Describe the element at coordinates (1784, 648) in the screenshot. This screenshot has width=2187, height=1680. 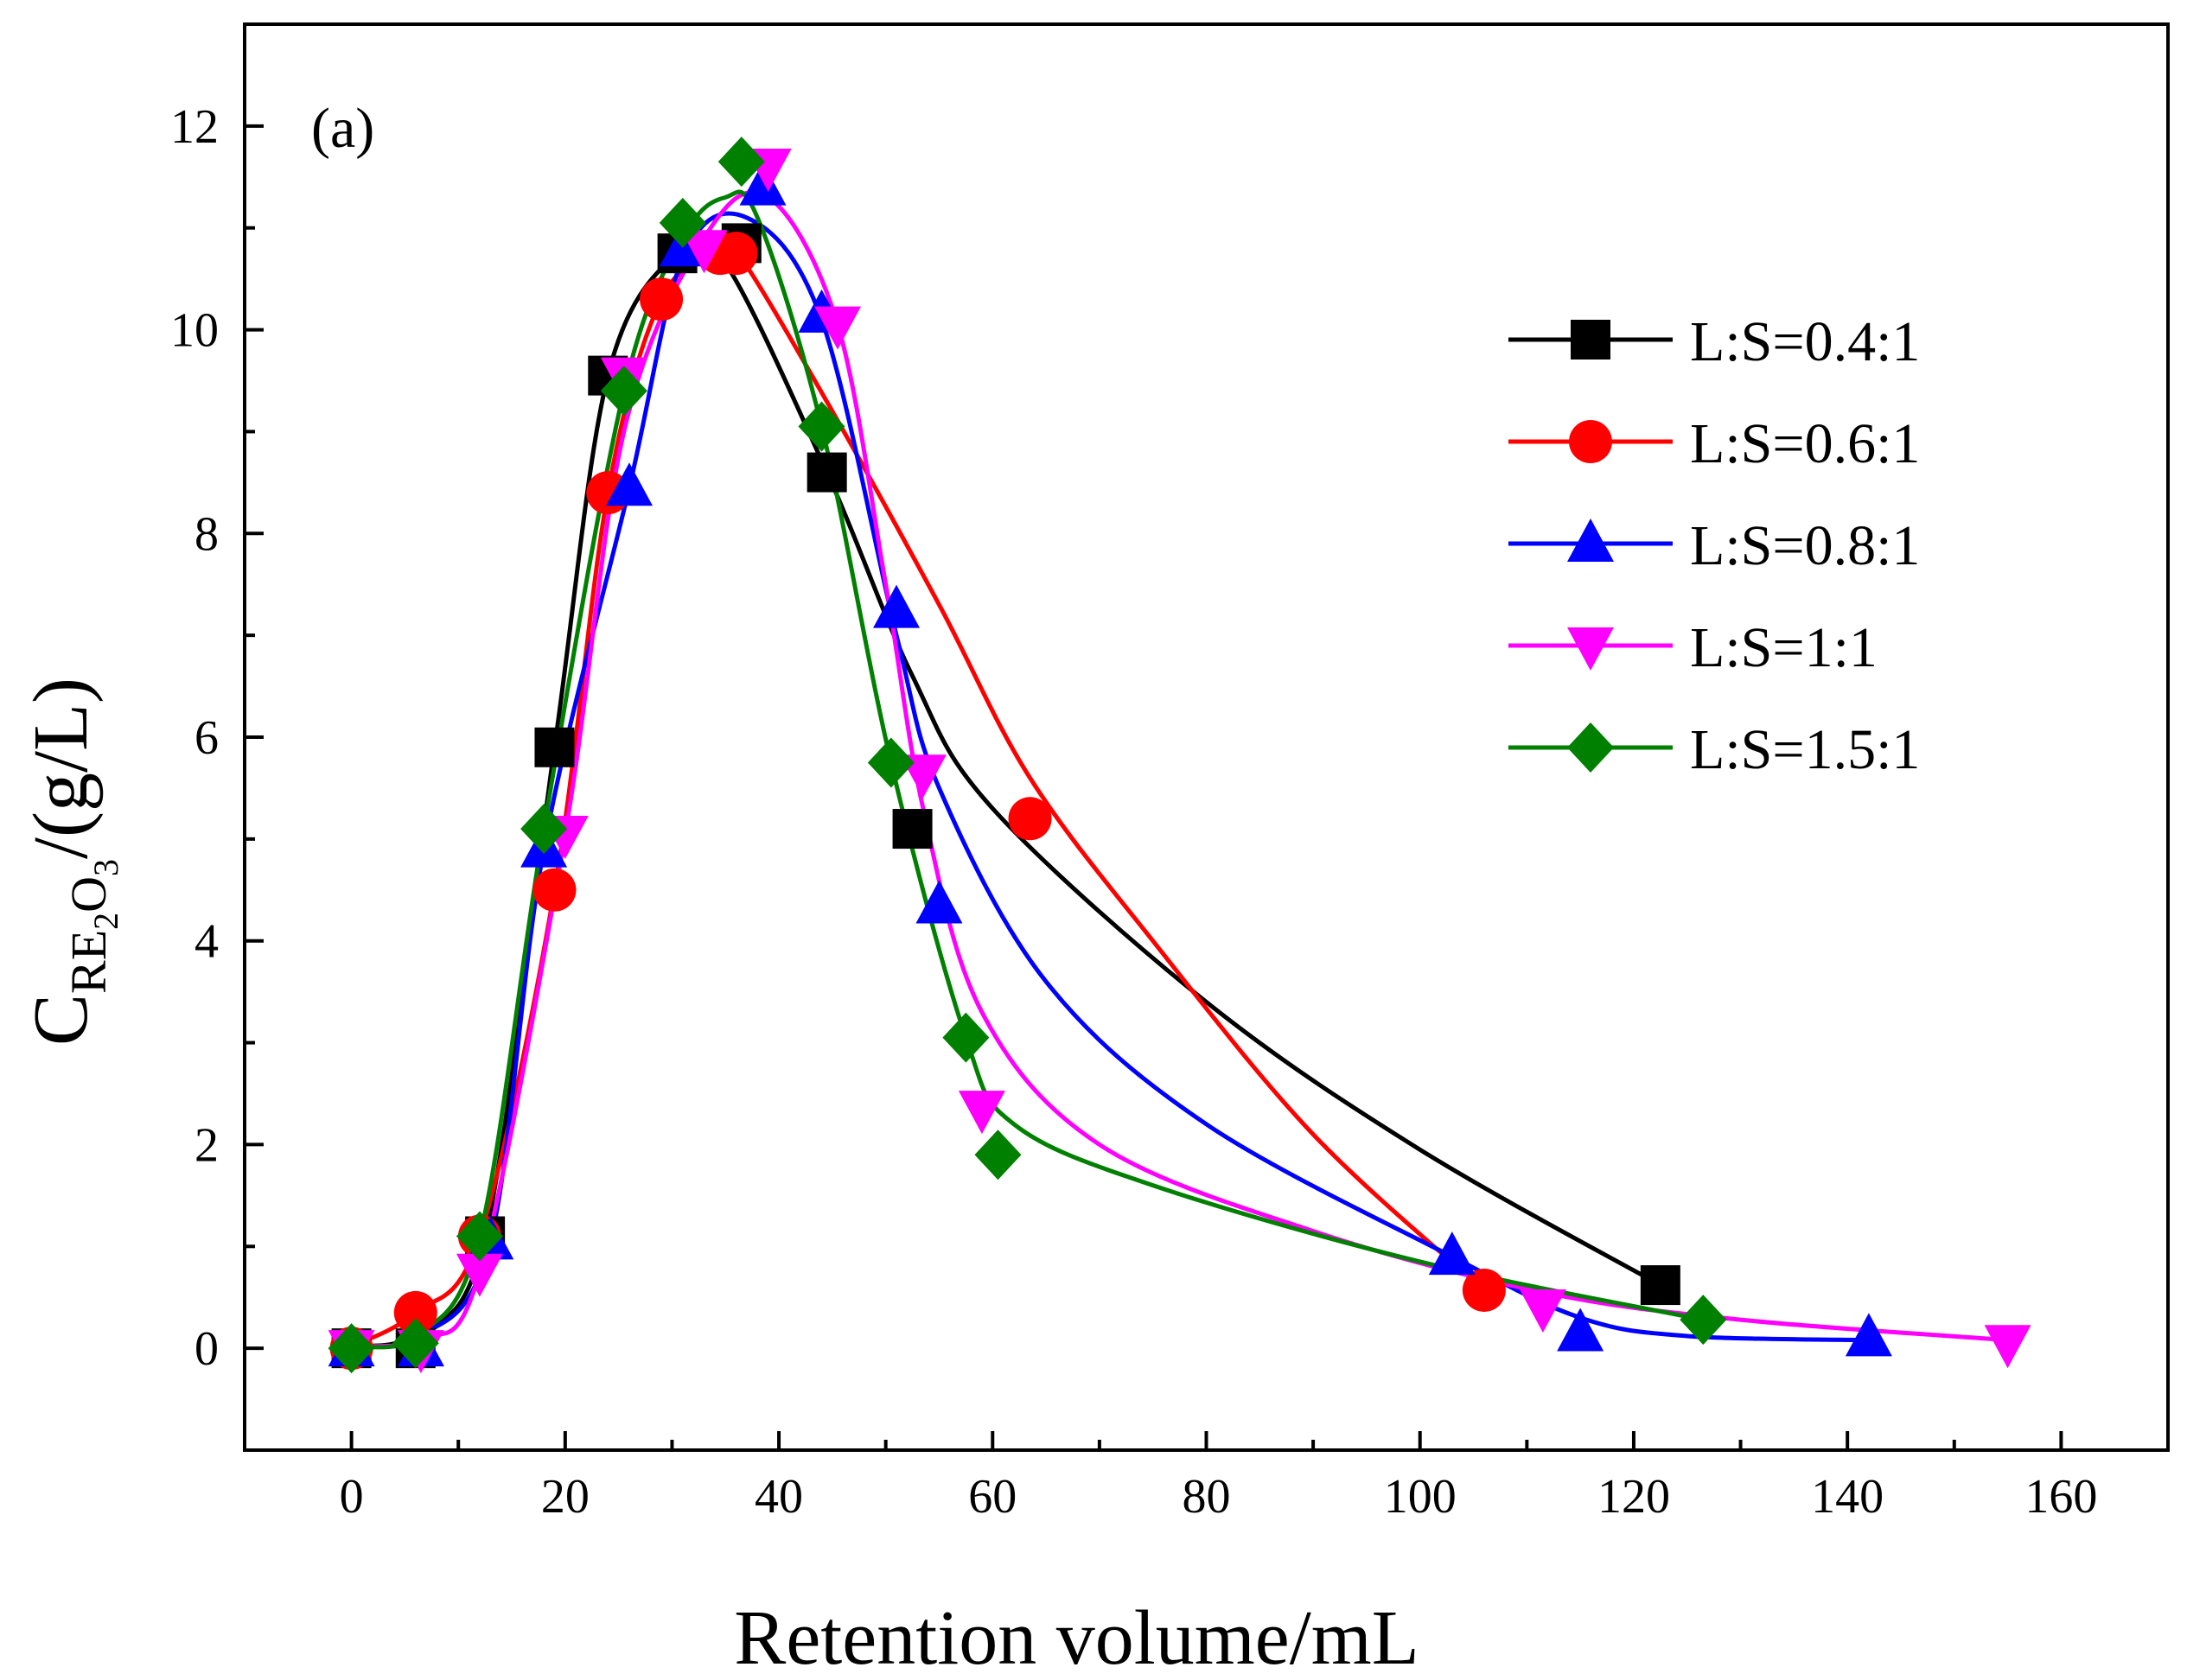
I see `legend-label-4: L:S=1:1` at that location.